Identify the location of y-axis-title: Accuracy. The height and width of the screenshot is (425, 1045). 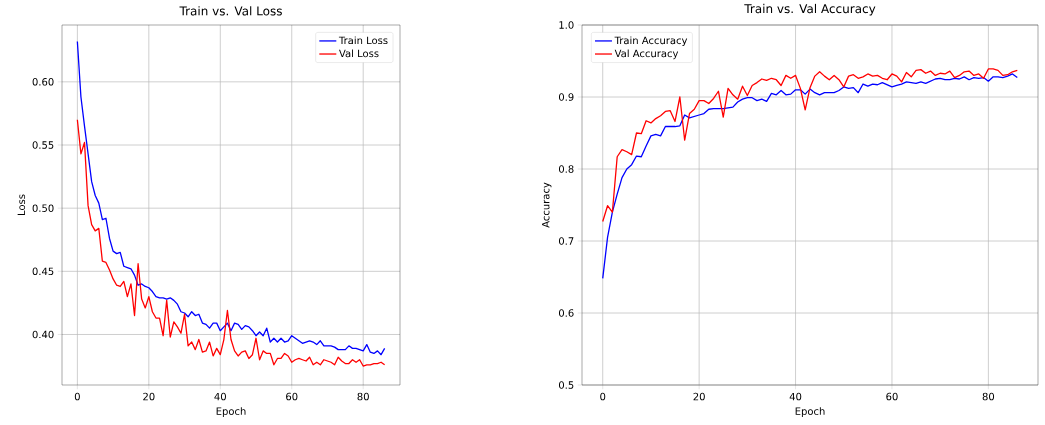
(547, 205).